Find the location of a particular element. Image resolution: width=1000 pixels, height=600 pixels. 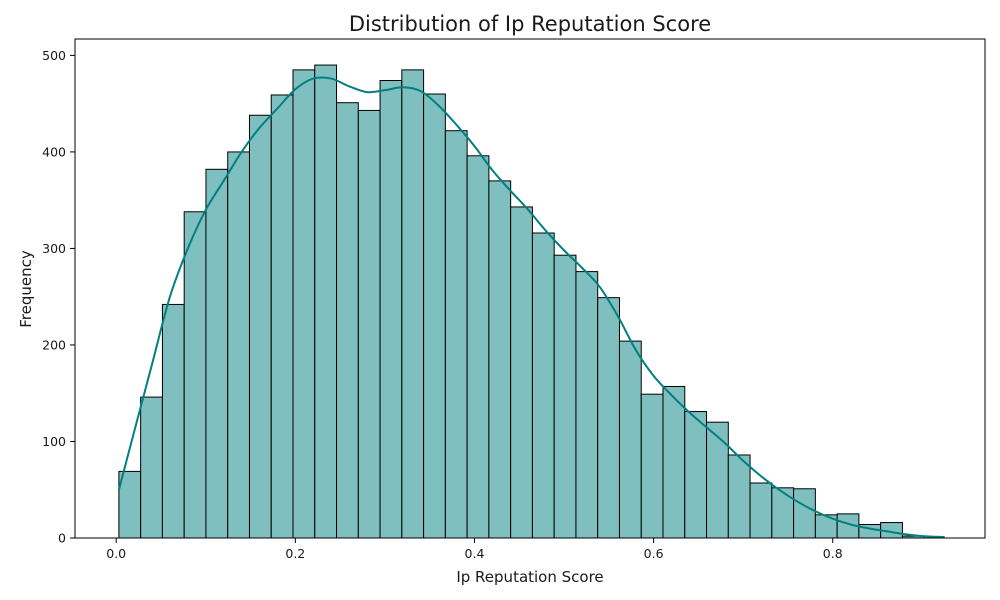

x-axis-label: Ip Reputation Score is located at coordinates (529, 577).